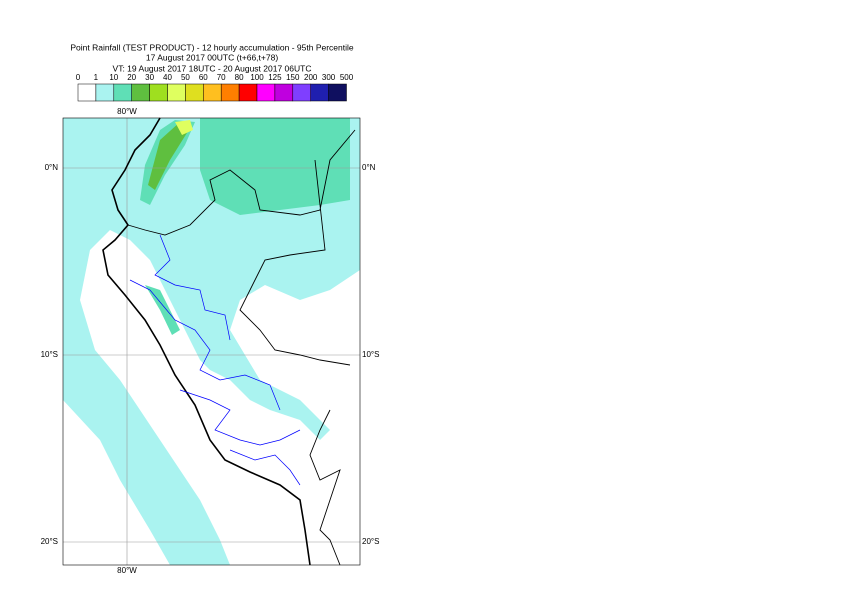 This screenshot has width=842, height=601. I want to click on title: 17 August 2017 00UTC (t+66,t+78), so click(212, 57).